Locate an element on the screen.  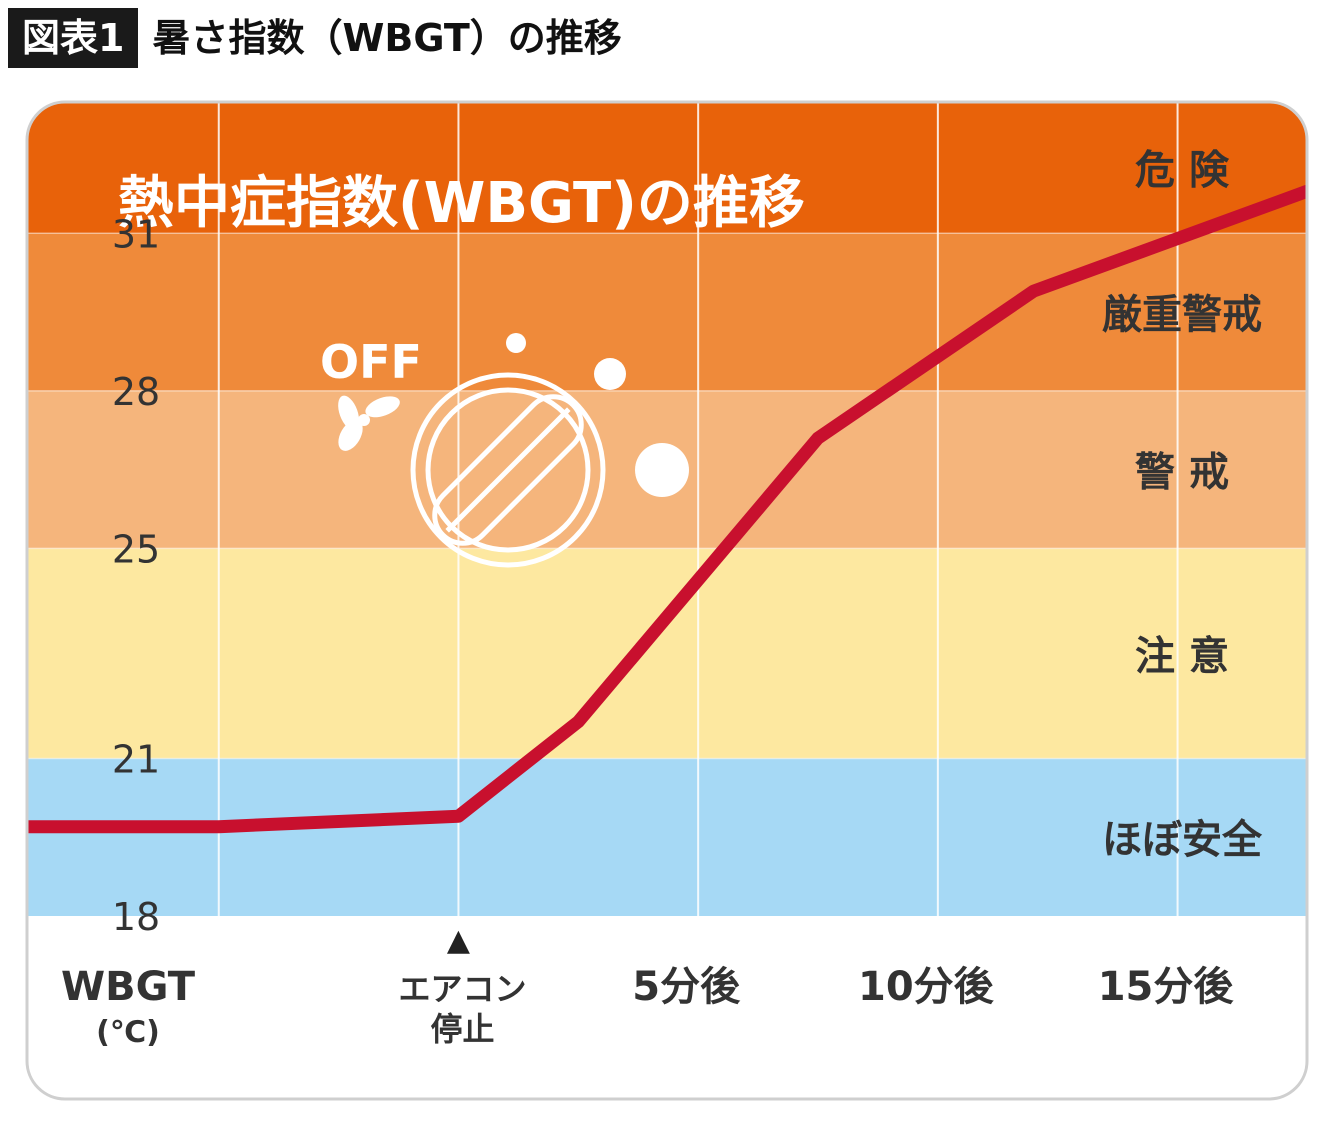
zone-label: 厳重警戒 is located at coordinates (1182, 315).